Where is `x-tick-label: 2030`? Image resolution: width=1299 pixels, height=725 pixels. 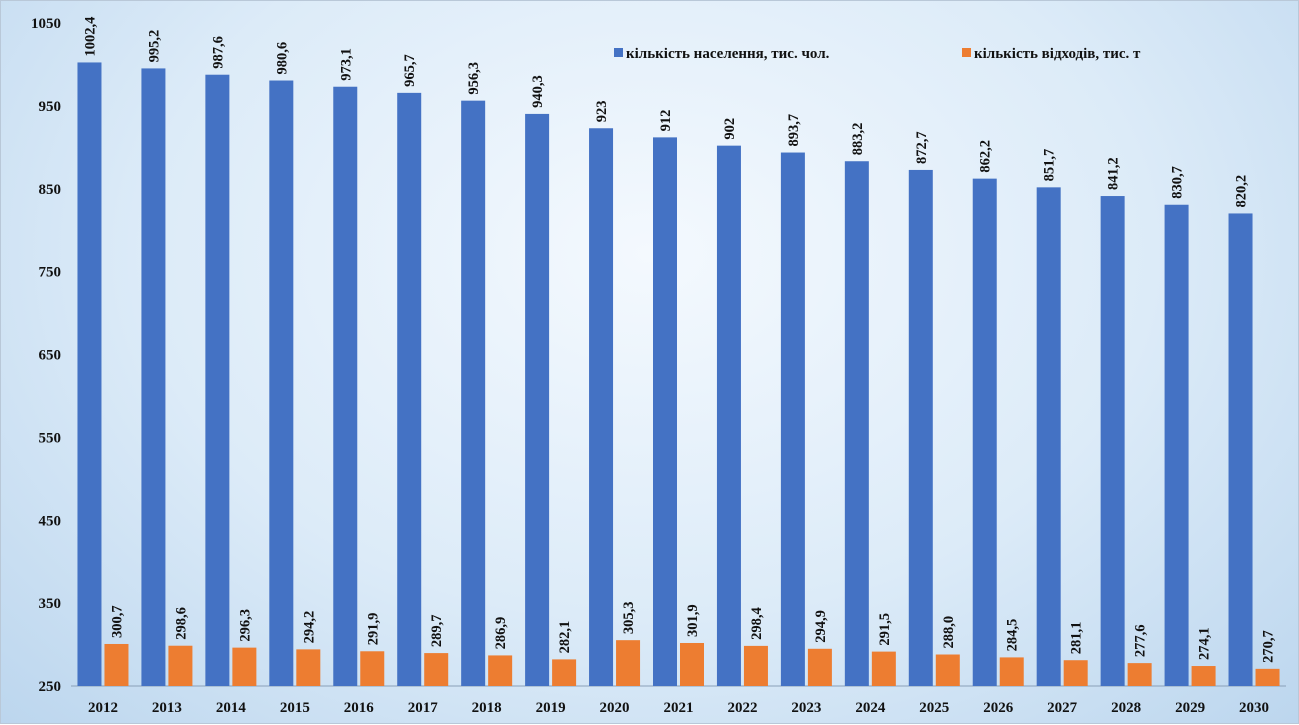 x-tick-label: 2030 is located at coordinates (1254, 708).